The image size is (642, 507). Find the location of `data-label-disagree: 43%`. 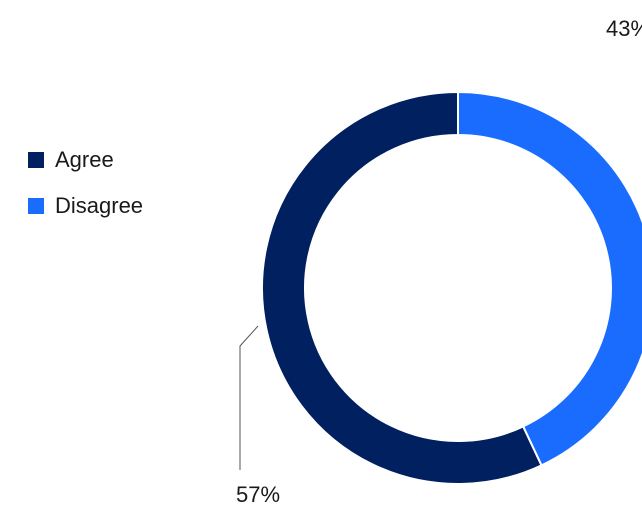

data-label-disagree: 43% is located at coordinates (624, 28).